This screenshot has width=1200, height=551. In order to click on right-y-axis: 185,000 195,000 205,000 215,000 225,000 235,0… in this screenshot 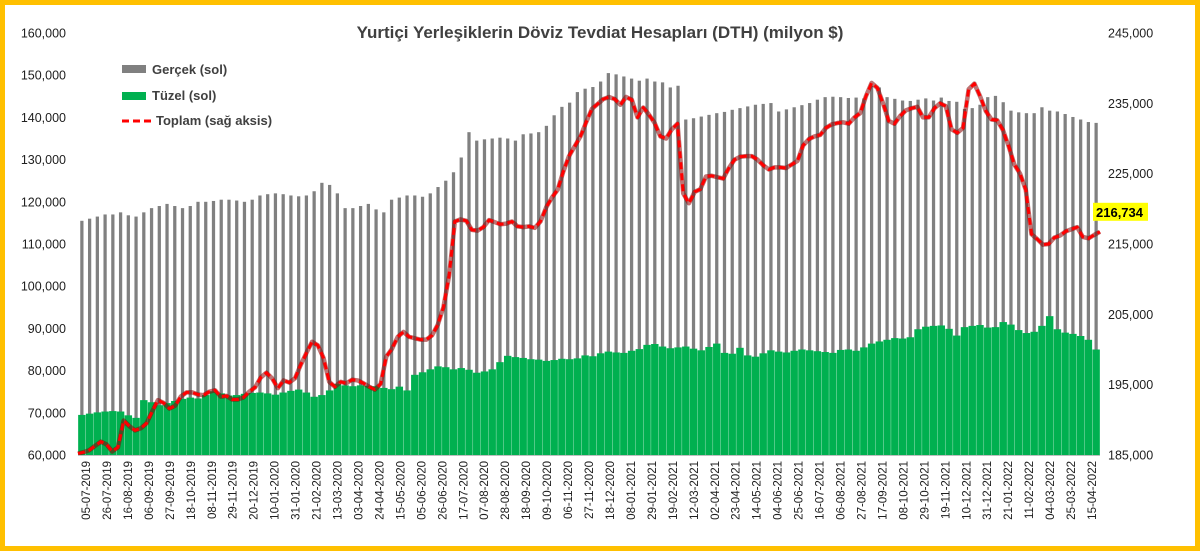, I will do `click(1130, 245)`.